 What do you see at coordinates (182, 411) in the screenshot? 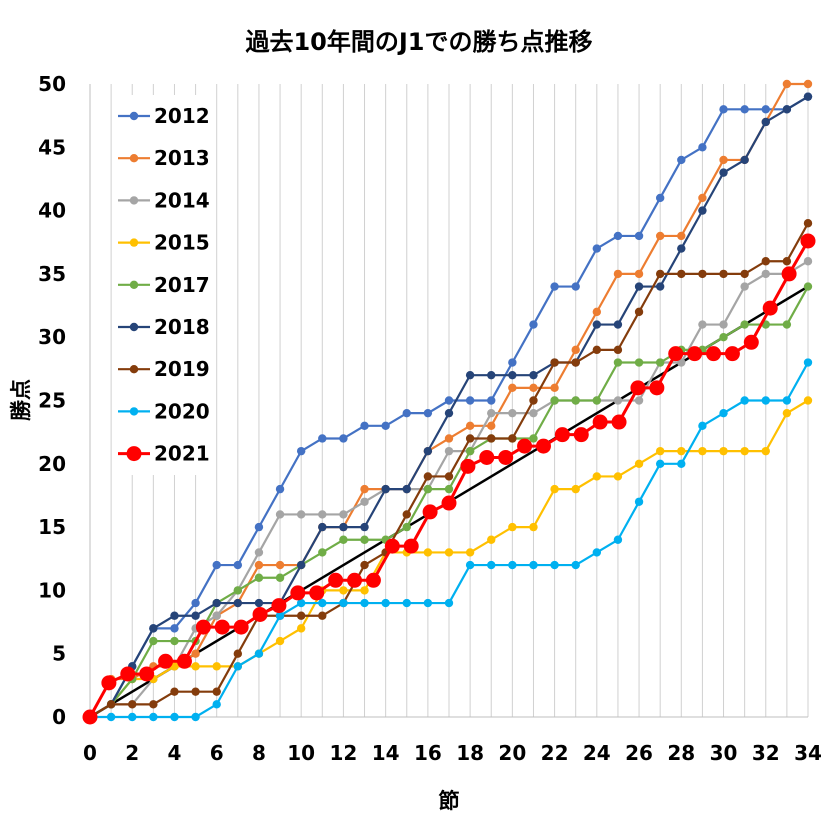
I see `legend-label: 2020` at bounding box center [182, 411].